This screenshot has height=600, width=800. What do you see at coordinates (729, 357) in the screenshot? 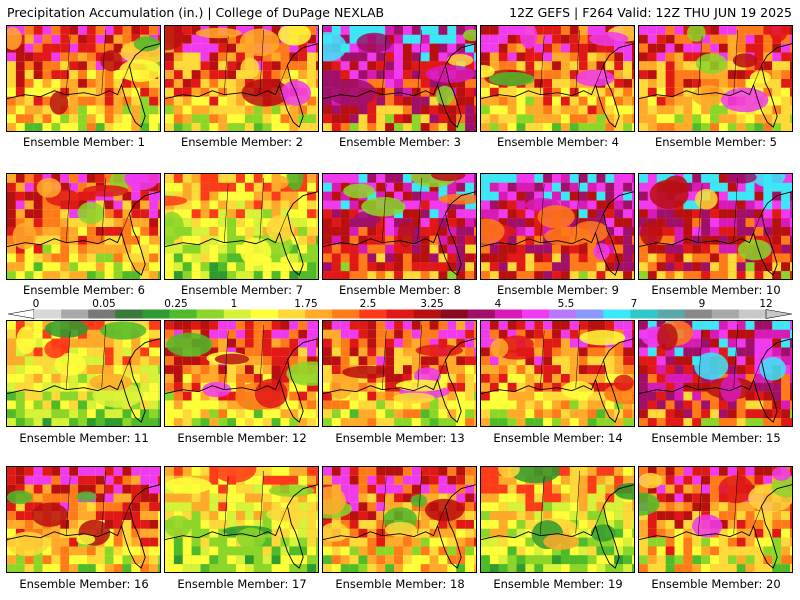
I see `state-borders` at bounding box center [729, 357].